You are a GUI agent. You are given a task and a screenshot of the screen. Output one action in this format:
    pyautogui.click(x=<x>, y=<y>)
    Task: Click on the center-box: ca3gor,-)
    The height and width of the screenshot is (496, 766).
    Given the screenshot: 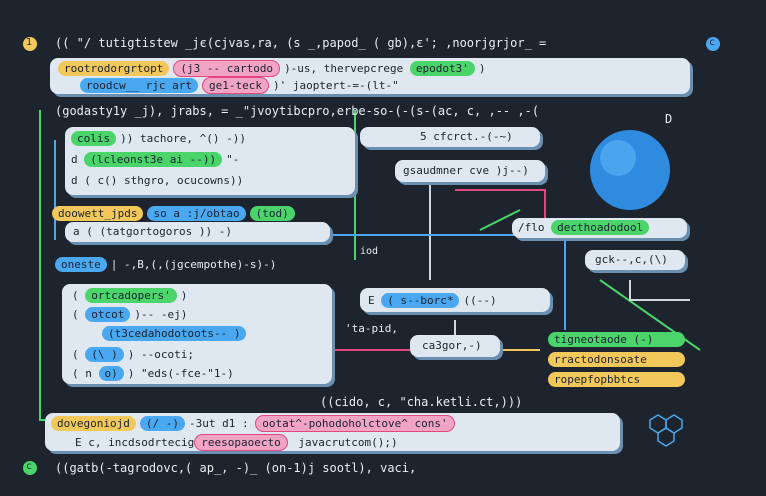 What is the action you would take?
    pyautogui.click(x=455, y=346)
    